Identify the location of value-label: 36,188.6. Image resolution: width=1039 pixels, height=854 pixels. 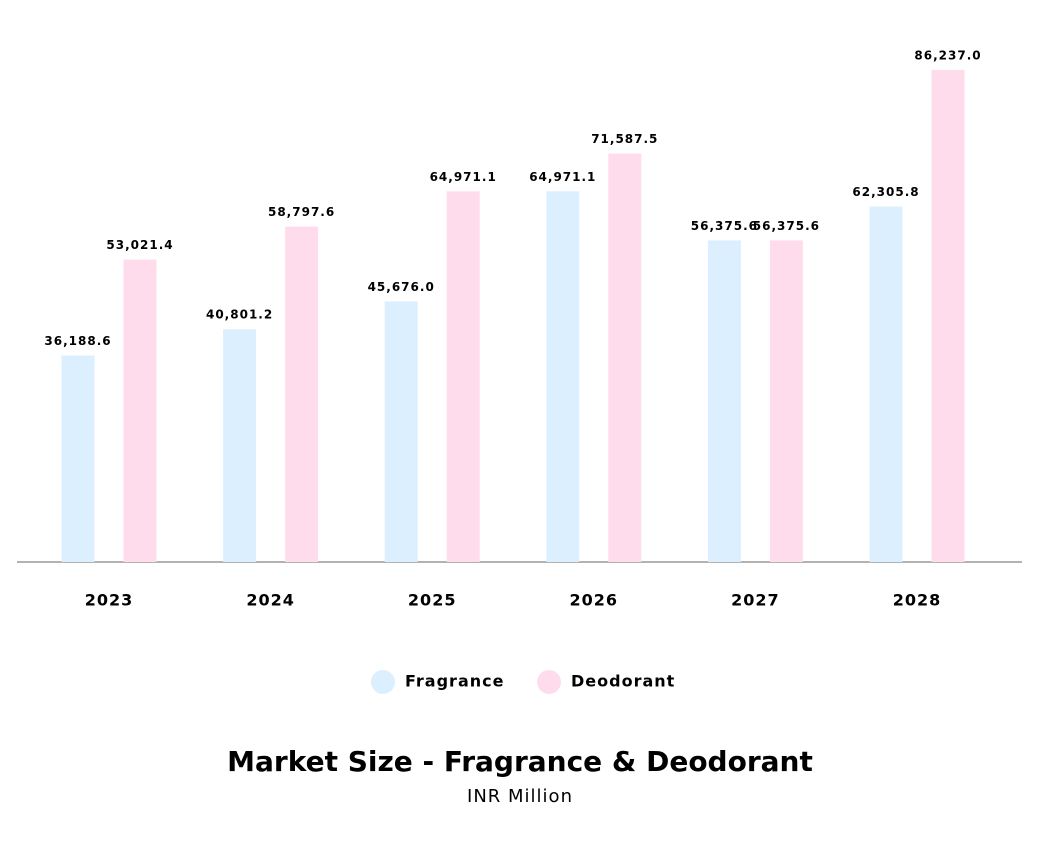
(77, 341).